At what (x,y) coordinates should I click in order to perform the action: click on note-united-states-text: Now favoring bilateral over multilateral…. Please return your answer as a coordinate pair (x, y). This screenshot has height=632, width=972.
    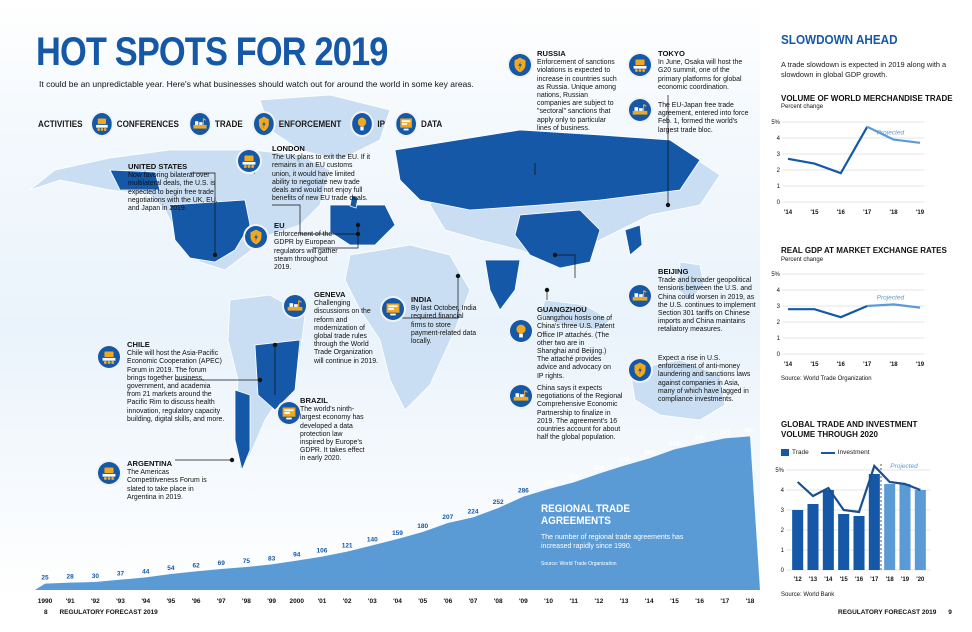
    Looking at the image, I should click on (173, 192).